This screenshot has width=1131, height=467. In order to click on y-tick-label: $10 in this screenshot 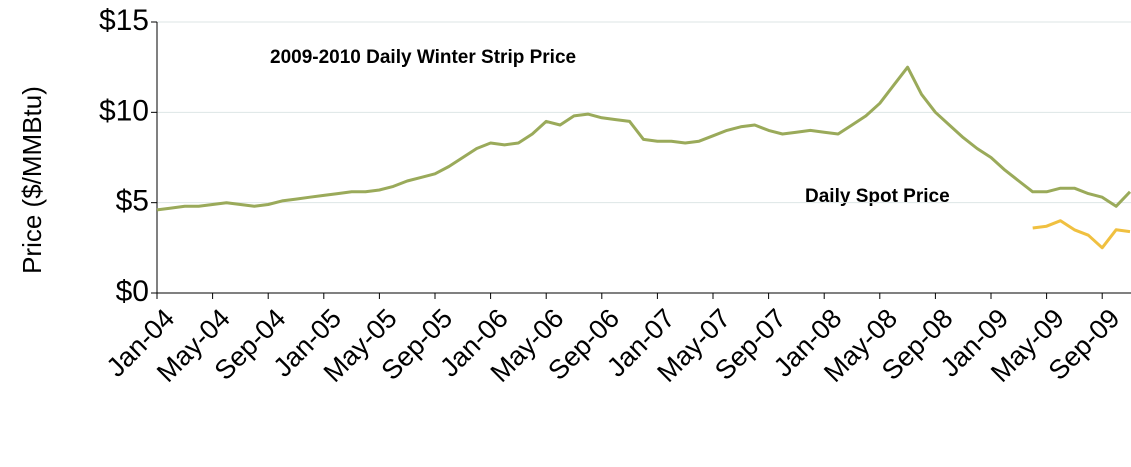, I will do `click(124, 110)`.